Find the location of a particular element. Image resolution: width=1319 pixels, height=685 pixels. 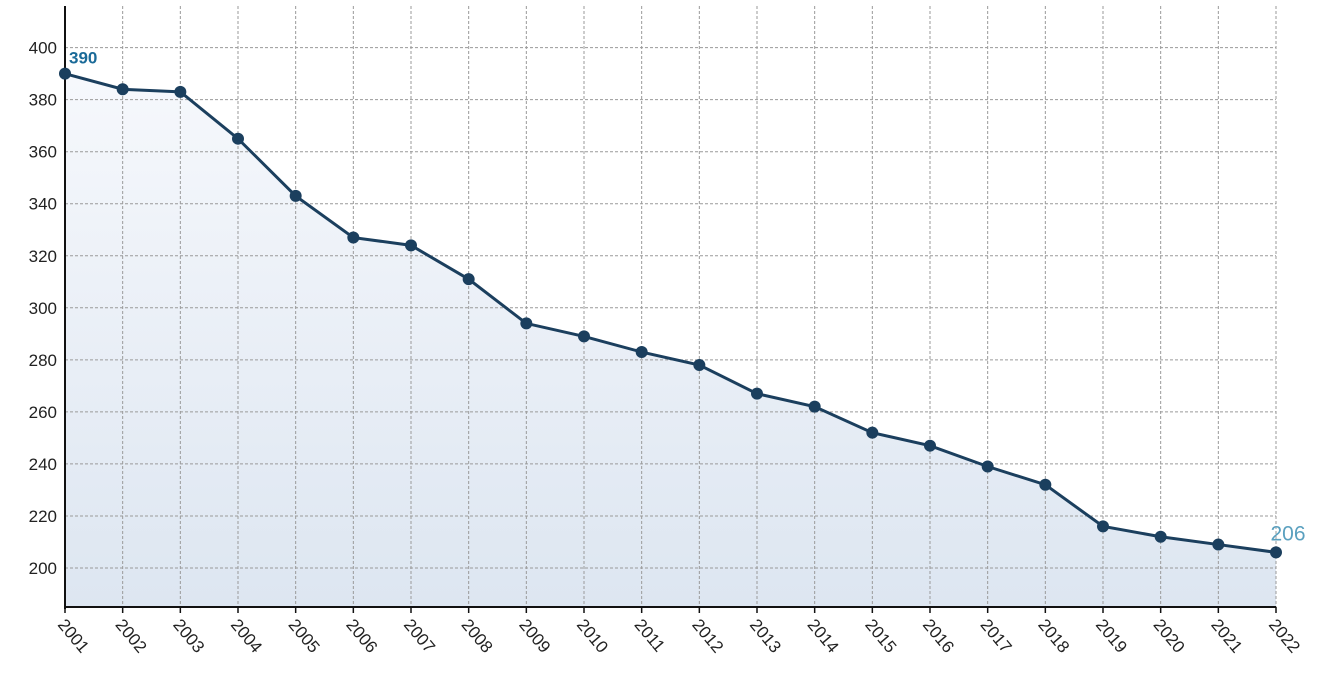

x-tick-label: 2014 is located at coordinates (823, 635).